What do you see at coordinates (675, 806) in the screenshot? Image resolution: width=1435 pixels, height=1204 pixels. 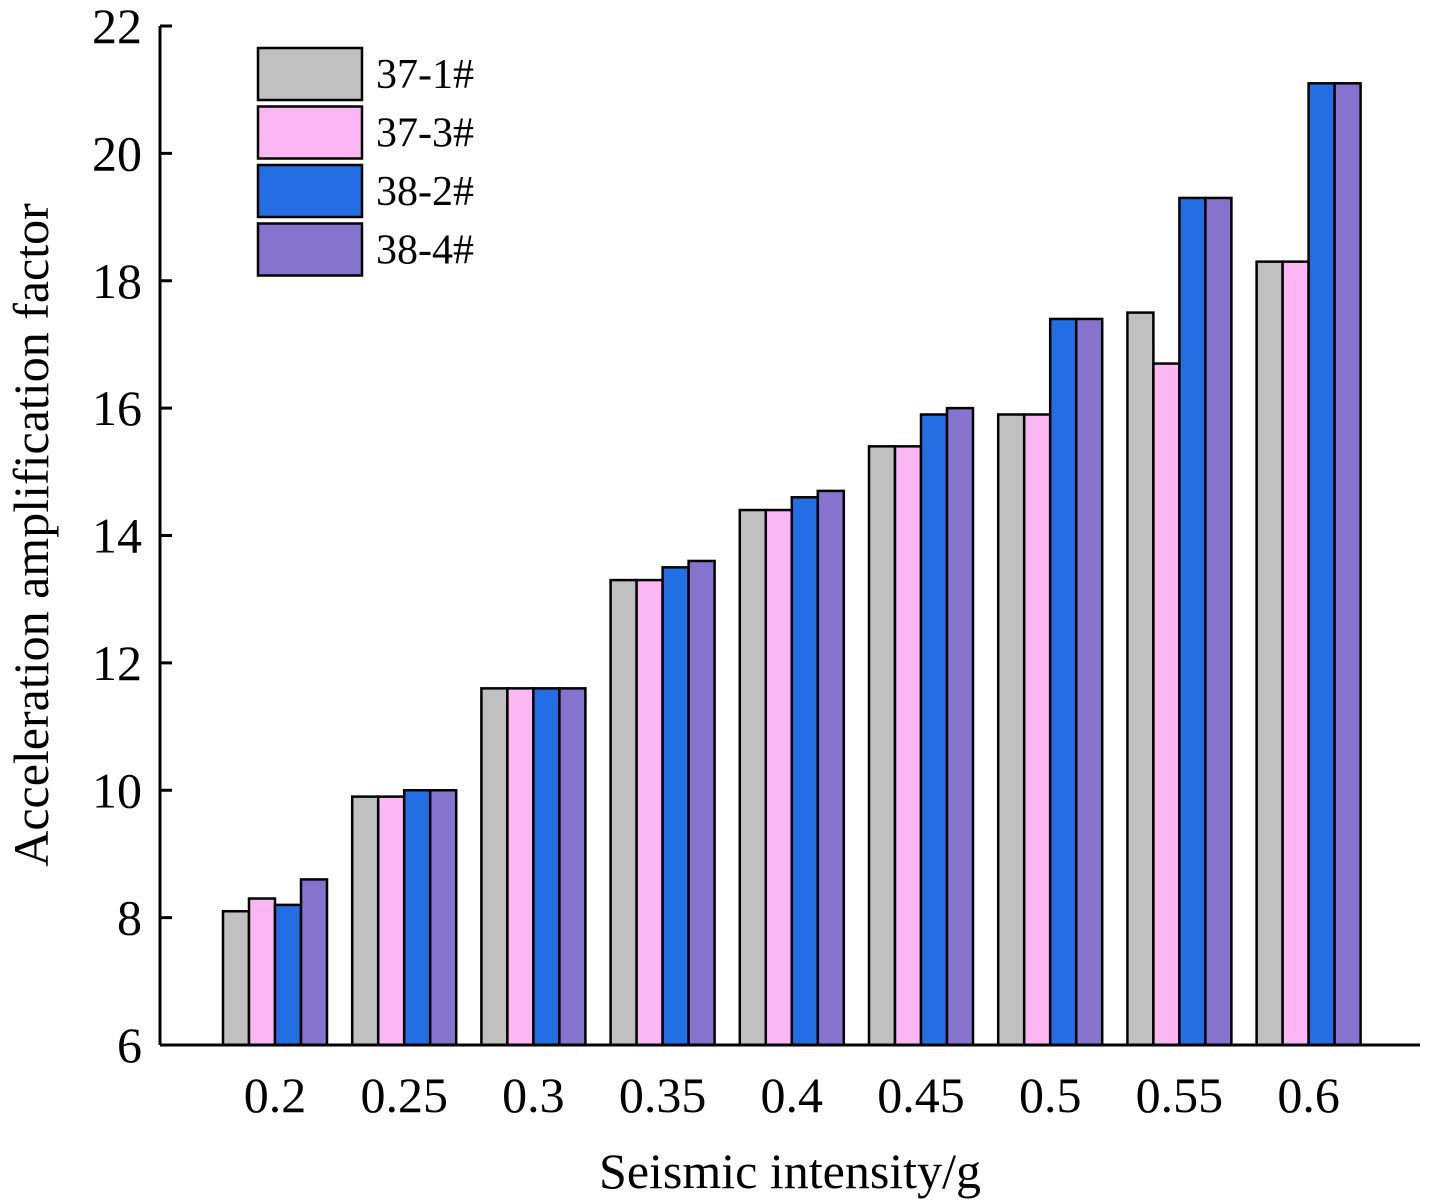 I see `bar-38-2-0.35` at bounding box center [675, 806].